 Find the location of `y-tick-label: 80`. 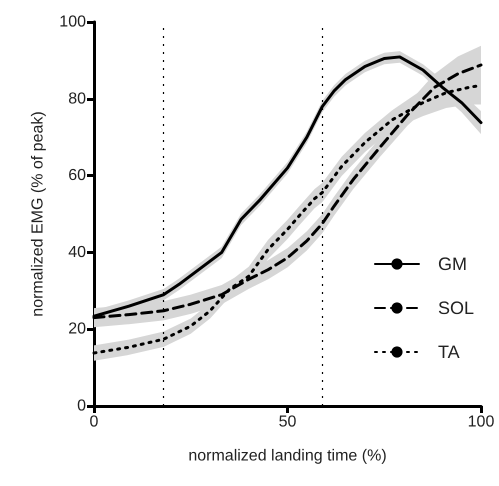

y-tick-label: 80 is located at coordinates (77, 99).